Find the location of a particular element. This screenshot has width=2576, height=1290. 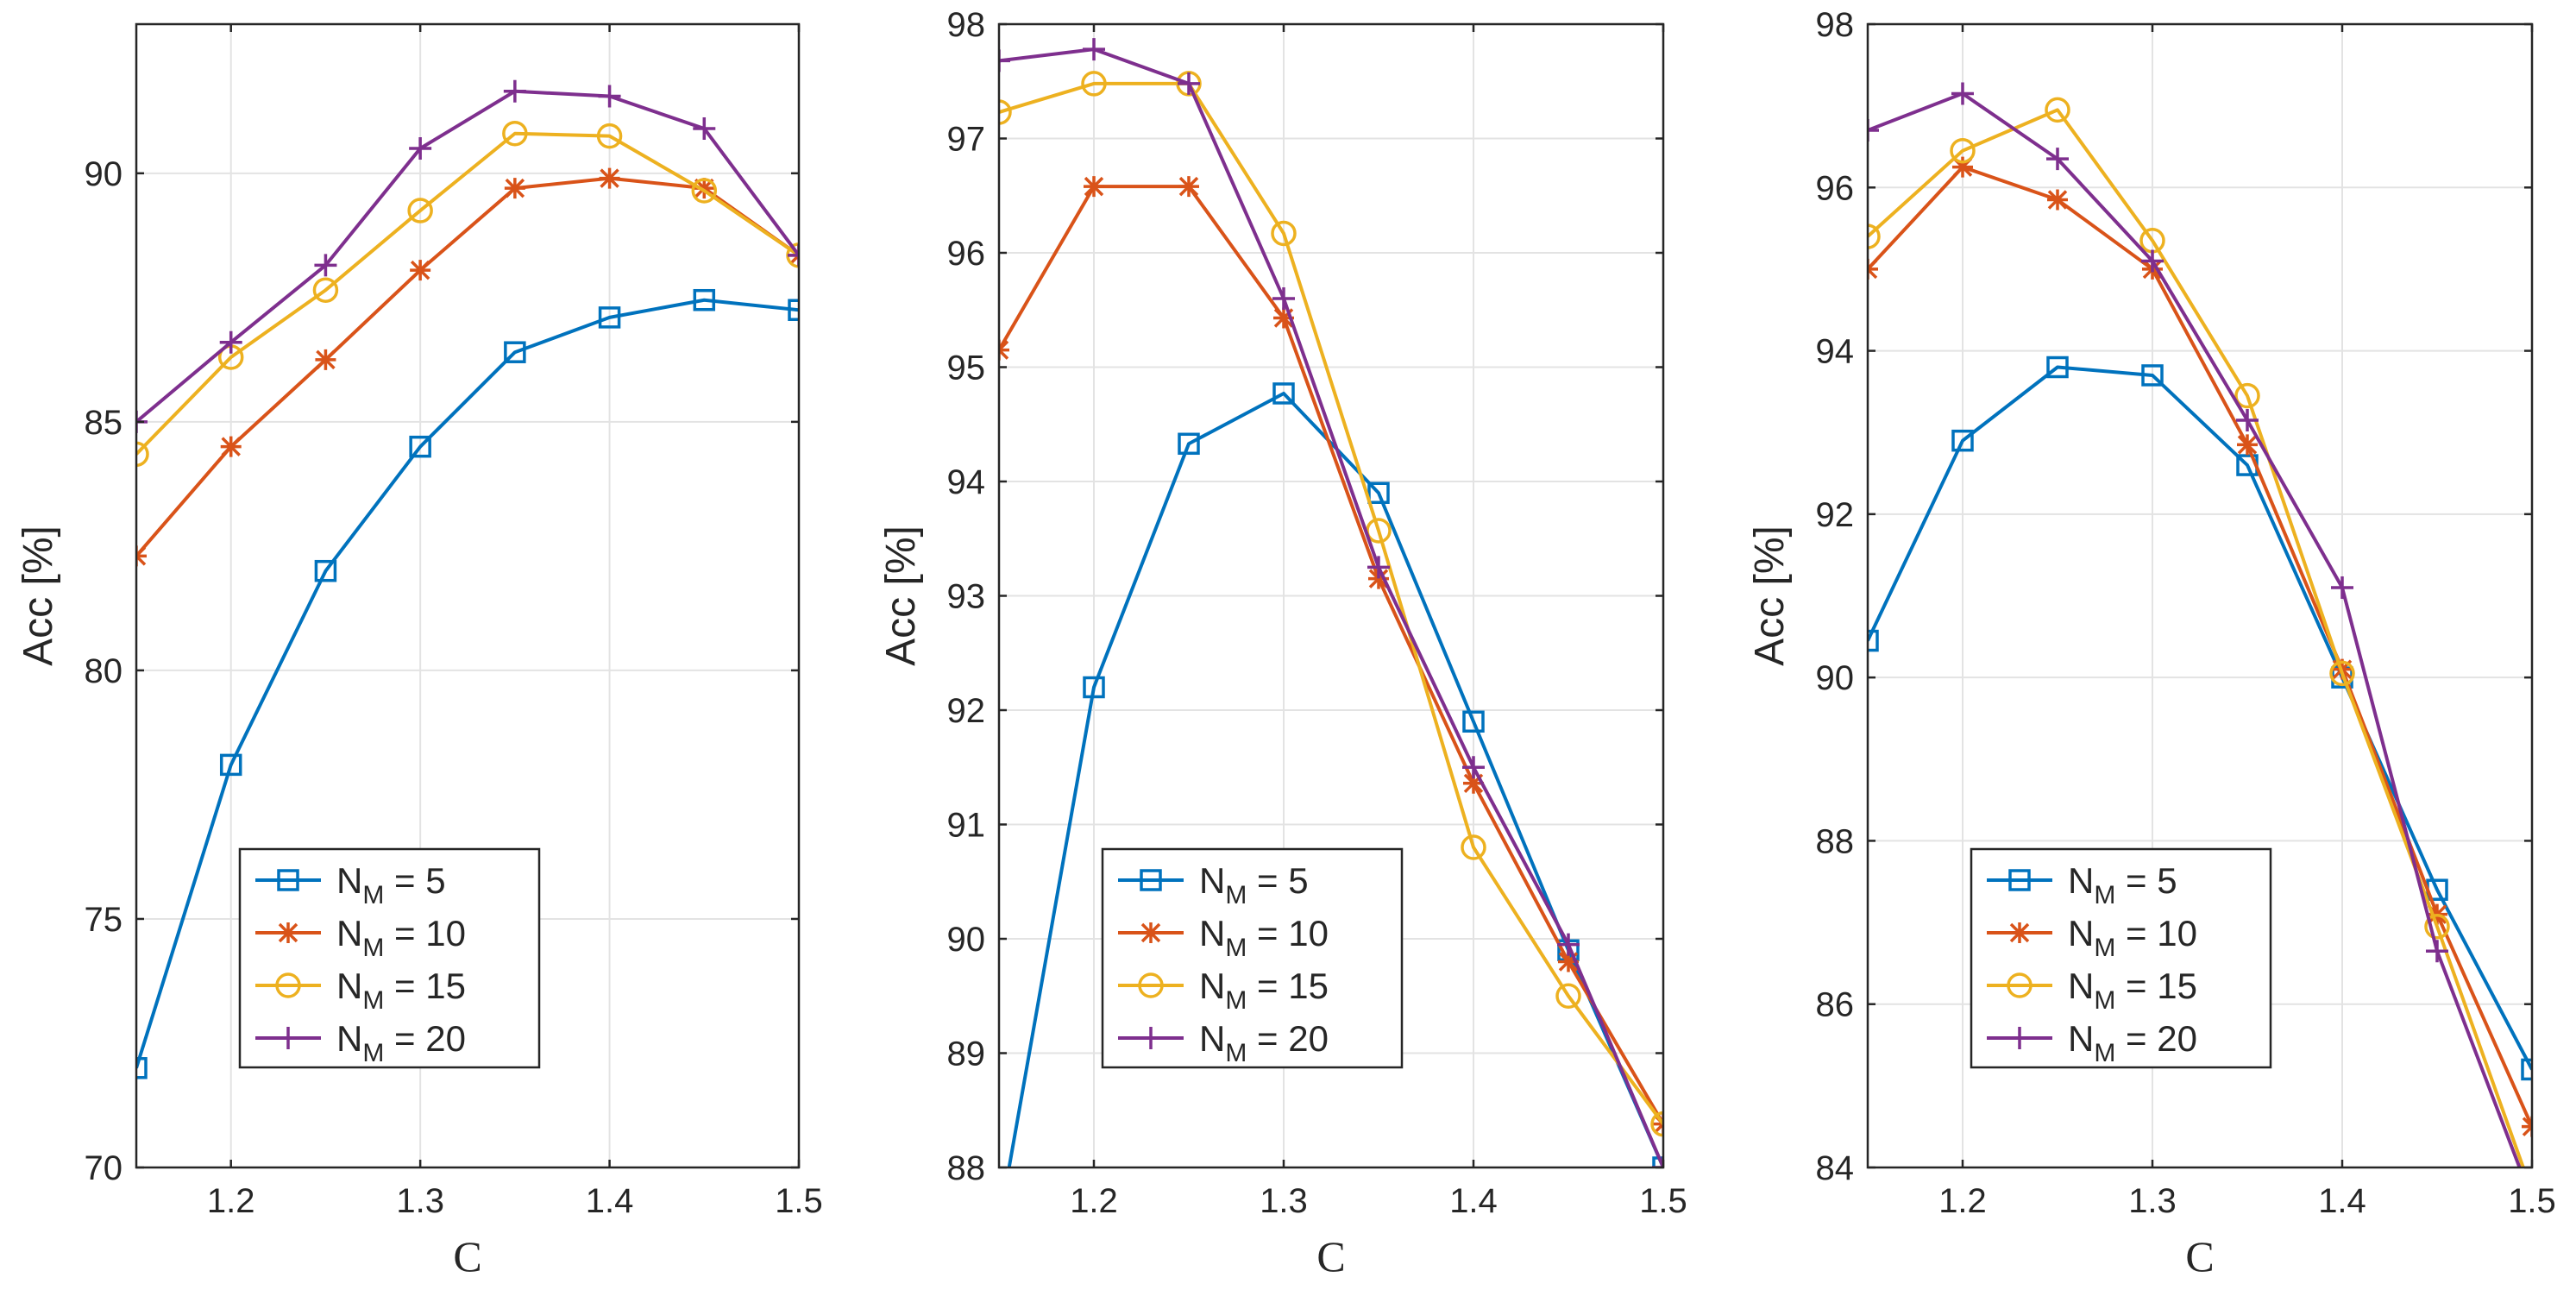

legend-label-rest: = 5 is located at coordinates (1277, 880).